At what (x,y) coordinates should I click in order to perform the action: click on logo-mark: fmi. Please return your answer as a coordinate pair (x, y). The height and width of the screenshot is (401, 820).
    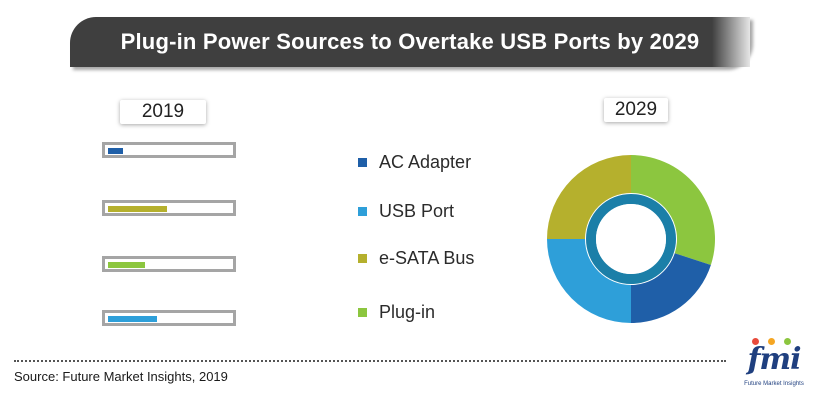
    Looking at the image, I should click on (774, 359).